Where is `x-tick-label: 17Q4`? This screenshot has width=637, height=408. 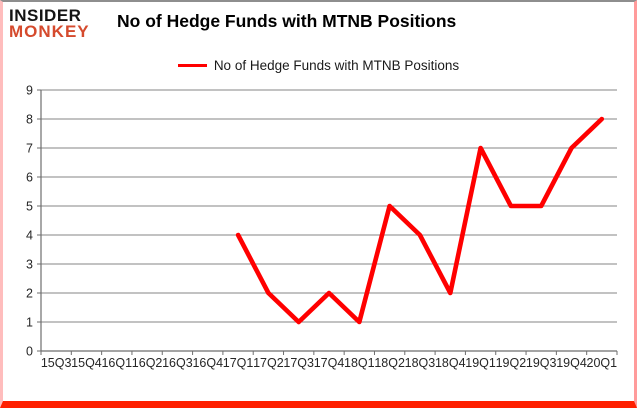 x-tick-label: 17Q4 is located at coordinates (329, 363).